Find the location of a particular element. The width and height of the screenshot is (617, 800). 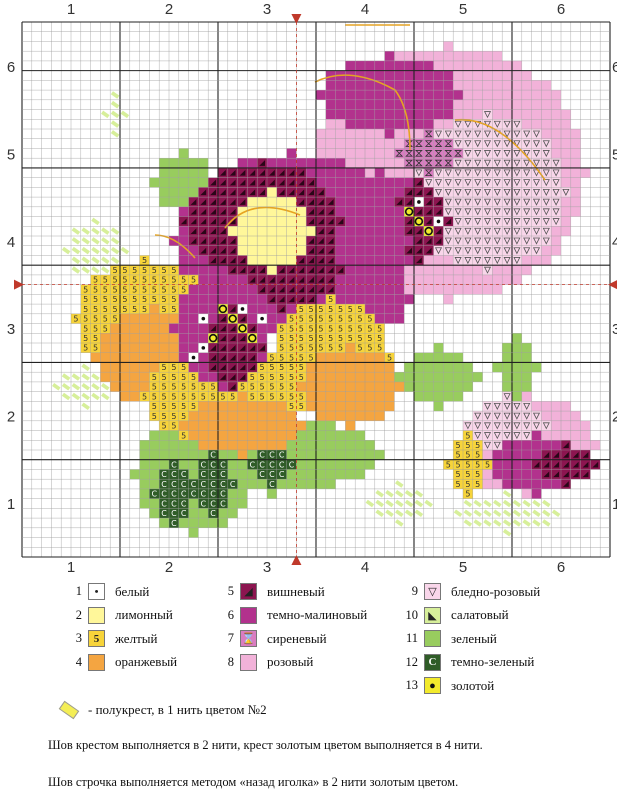

legend-label: сиреневый is located at coordinates (297, 638).